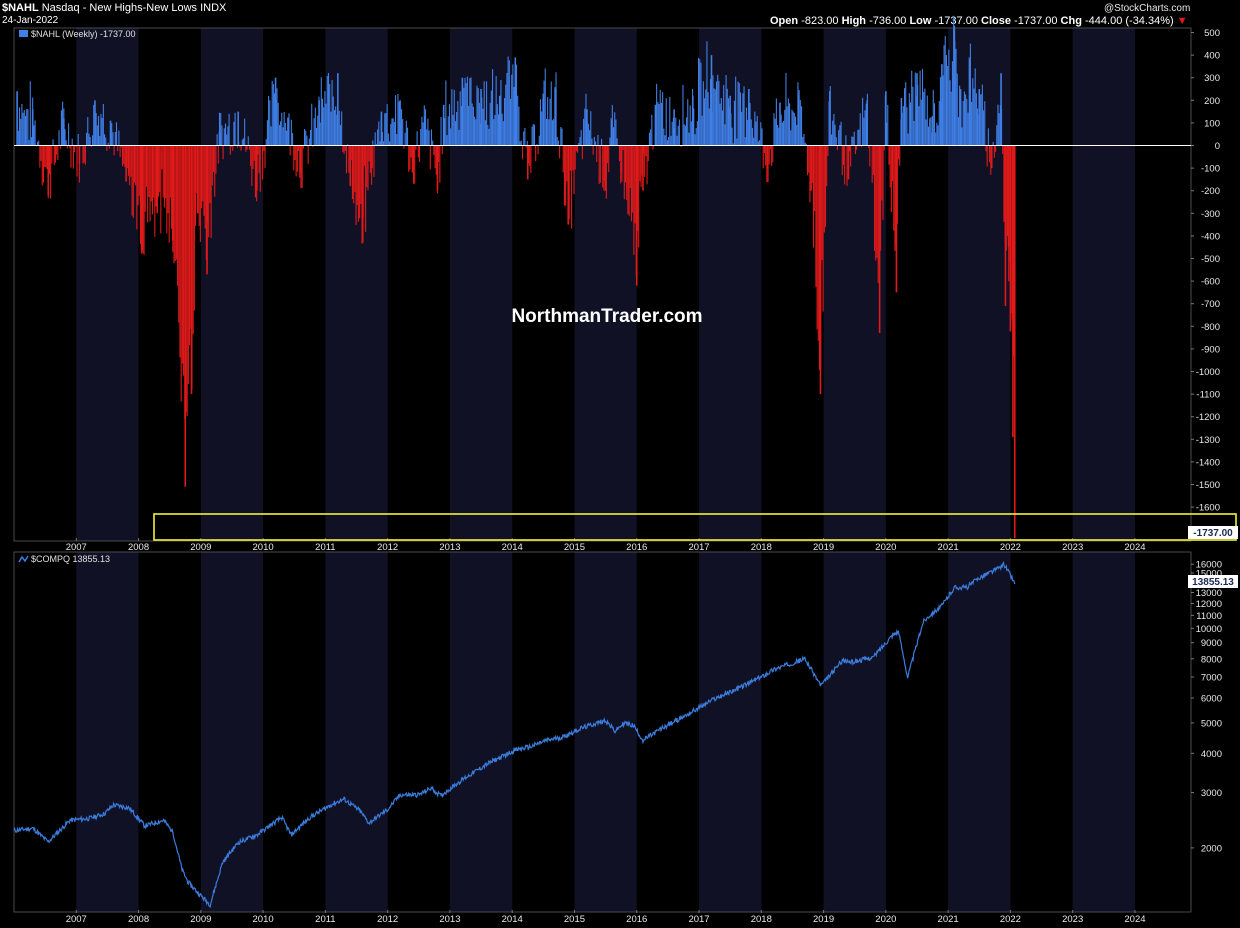  Describe the element at coordinates (1182, 21) in the screenshot. I see `down-arrow-icon: ▼` at that location.